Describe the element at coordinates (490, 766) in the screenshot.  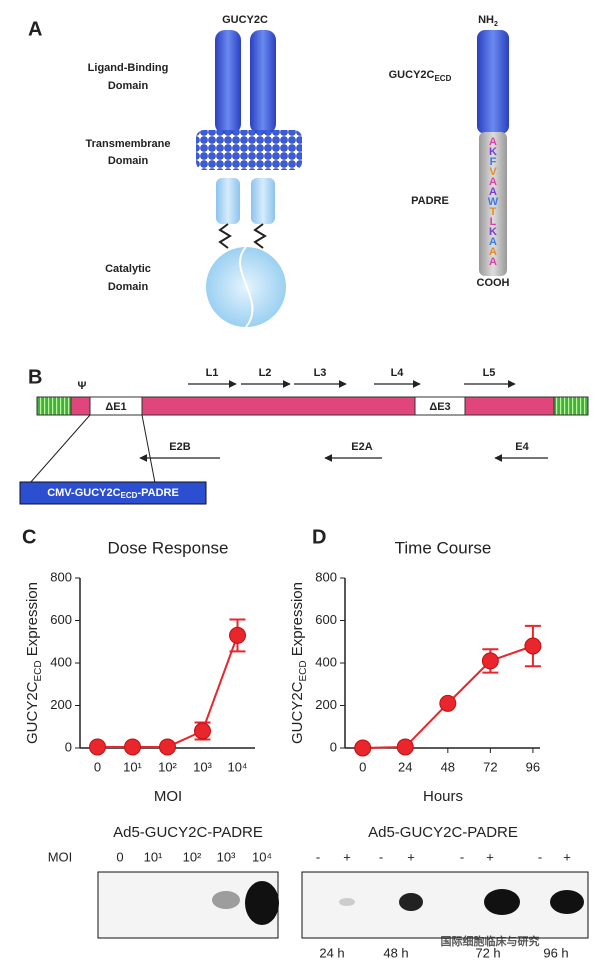
I see `x-tick-label: 72` at that location.